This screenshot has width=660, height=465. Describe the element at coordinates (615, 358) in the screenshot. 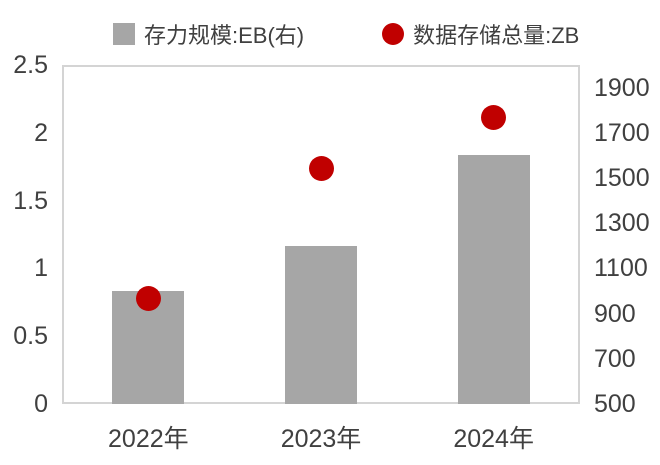

I see `right-axis-tick-label: 700` at that location.